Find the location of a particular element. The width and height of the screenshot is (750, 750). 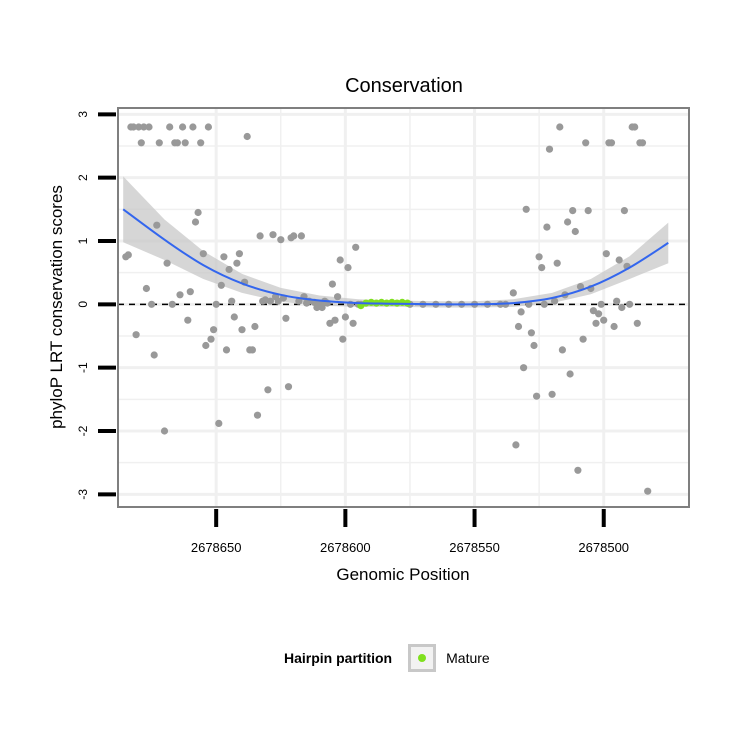

y-tick-label: 2 is located at coordinates (83, 177).